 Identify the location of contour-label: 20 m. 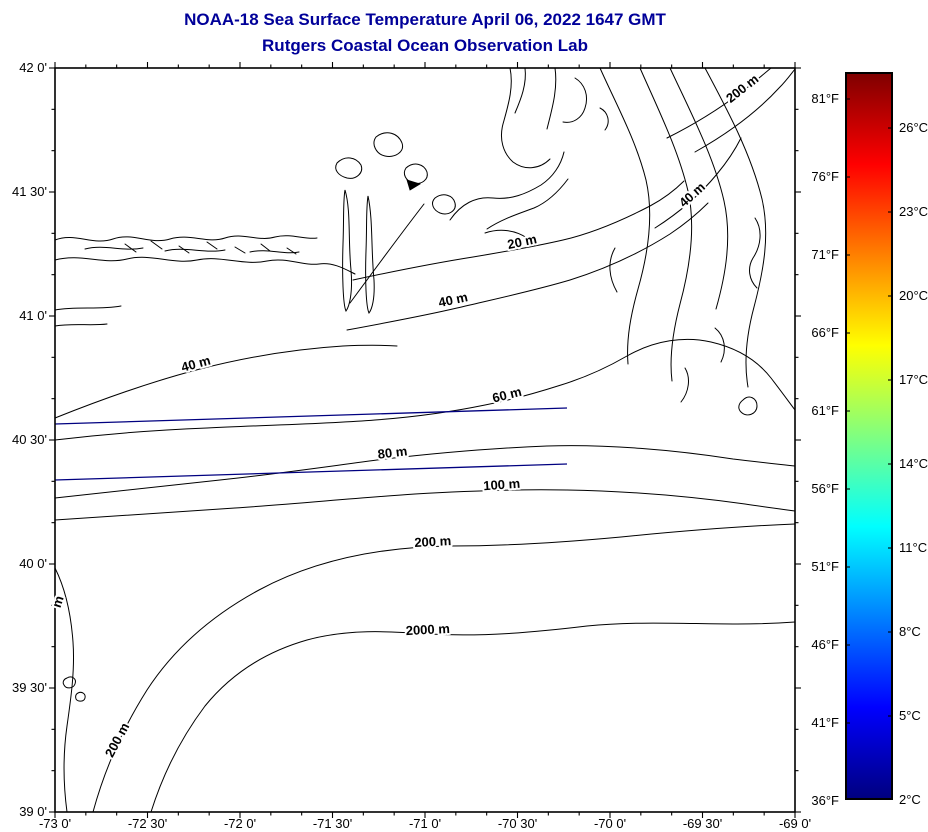
(522, 241).